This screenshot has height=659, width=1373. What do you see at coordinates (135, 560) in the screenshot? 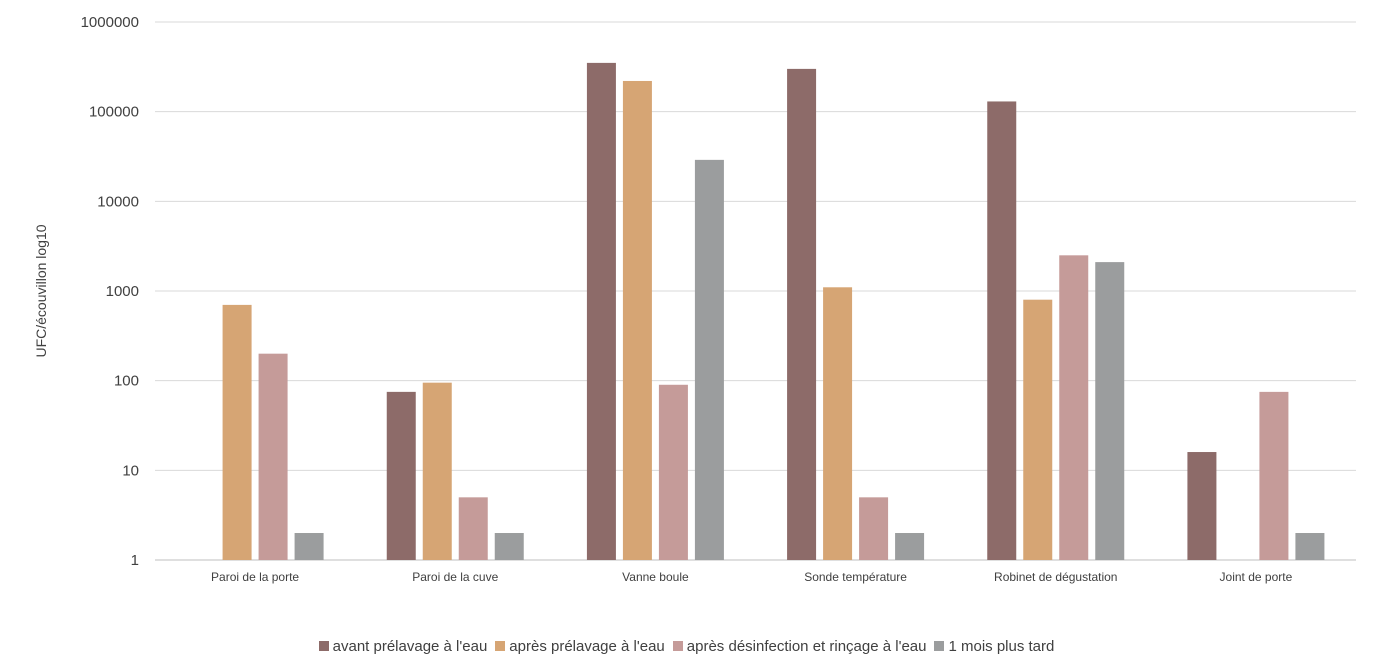
I see `y-tick-label: 1` at bounding box center [135, 560].